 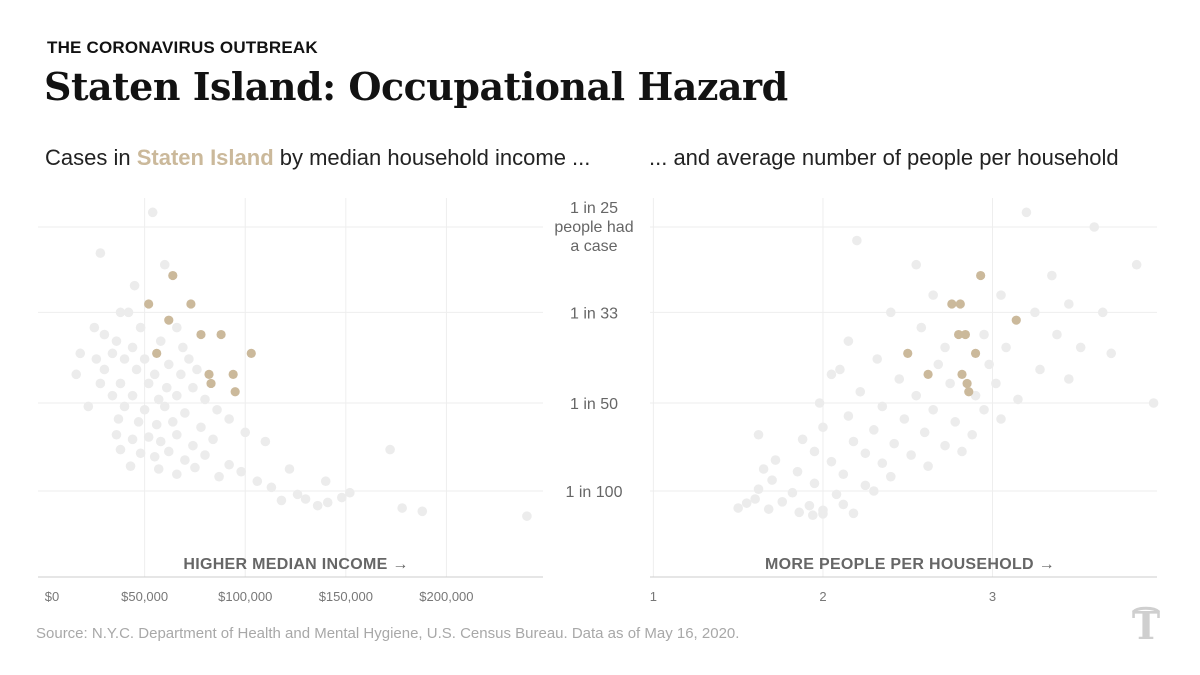 What do you see at coordinates (992, 596) in the screenshot?
I see `x-tick-label: 3` at bounding box center [992, 596].